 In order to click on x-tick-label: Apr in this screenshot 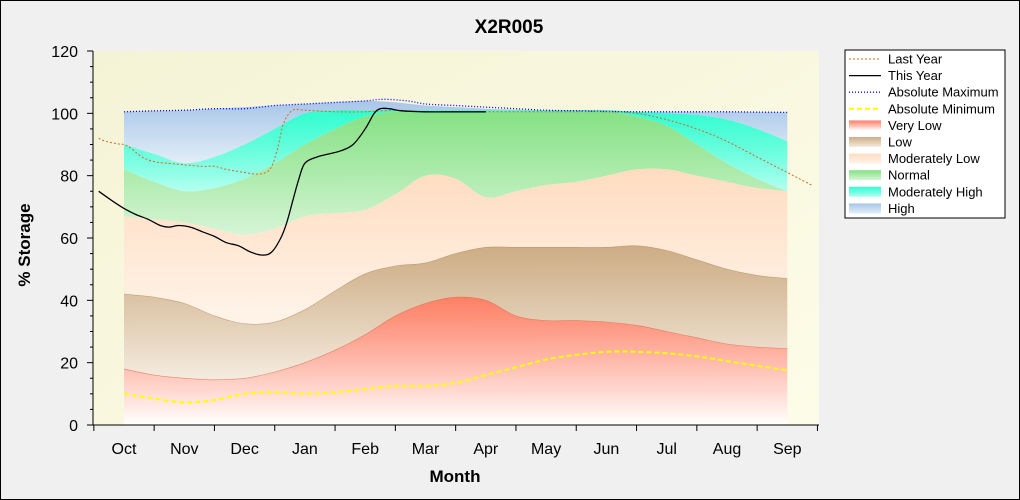, I will do `click(486, 449)`.